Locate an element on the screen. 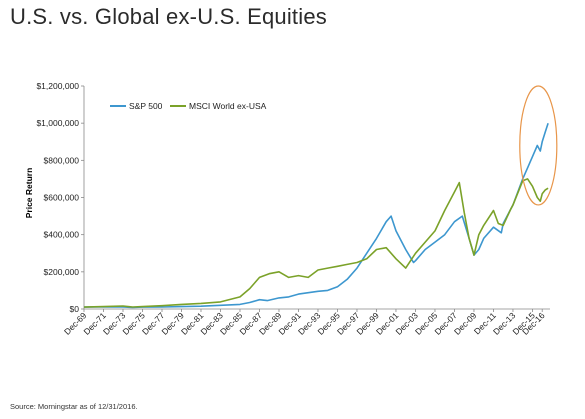 This screenshot has height=419, width=585. y-tick-label: $400,000 is located at coordinates (62, 235).